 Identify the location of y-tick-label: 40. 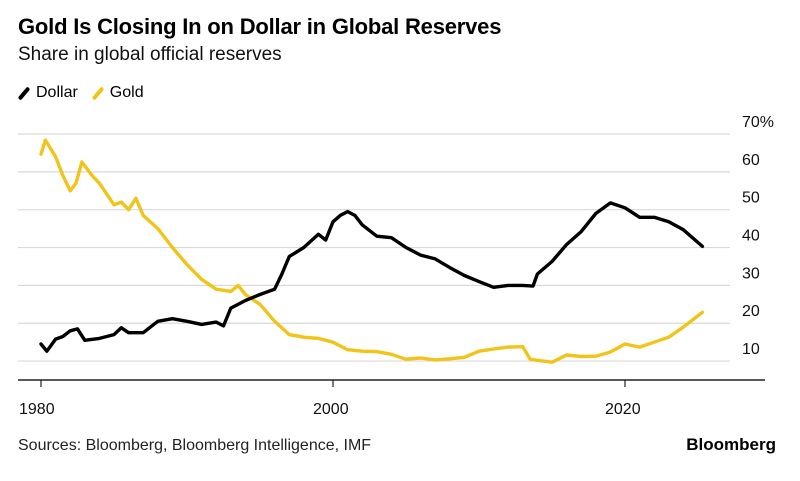
(751, 236).